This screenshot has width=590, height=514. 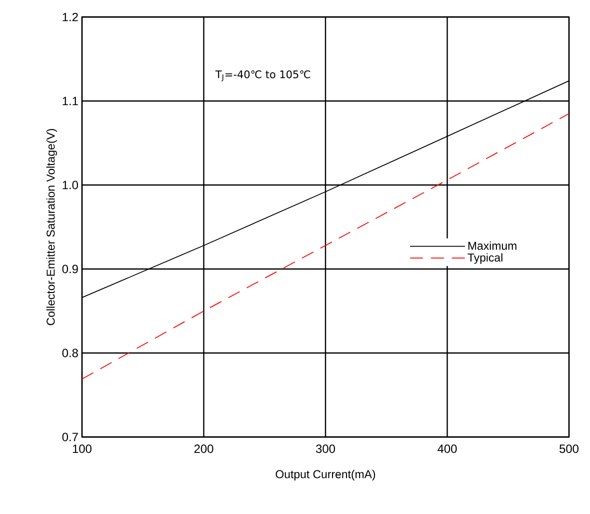 What do you see at coordinates (326, 448) in the screenshot?
I see `x-tick-label: 300` at bounding box center [326, 448].